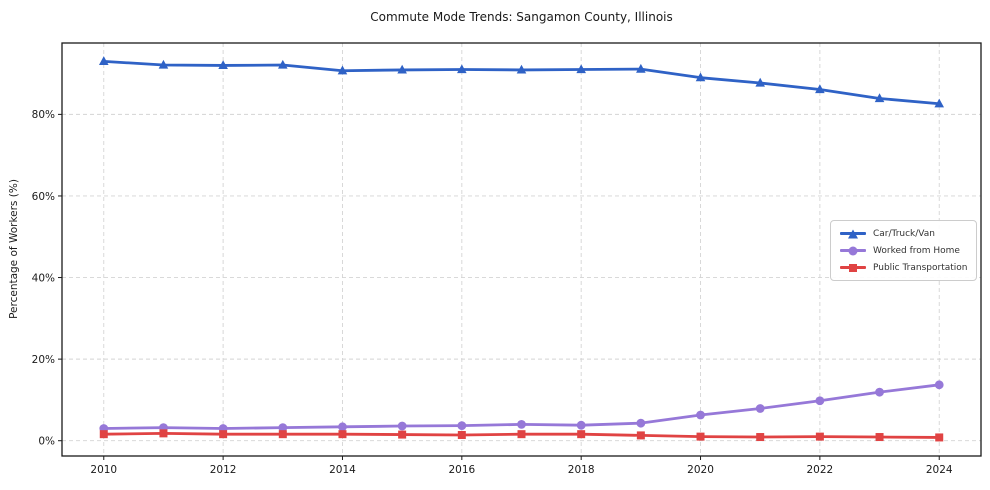 This screenshot has width=990, height=490. I want to click on x-tick-label: 2012, so click(223, 470).